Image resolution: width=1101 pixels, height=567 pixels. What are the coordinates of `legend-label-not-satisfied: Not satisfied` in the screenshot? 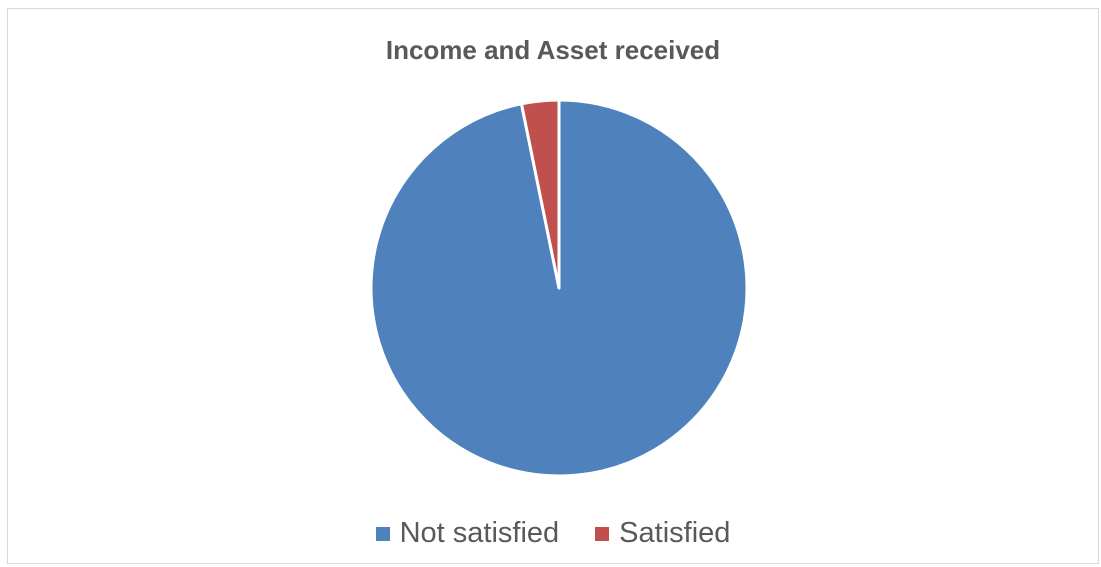 It's located at (479, 533).